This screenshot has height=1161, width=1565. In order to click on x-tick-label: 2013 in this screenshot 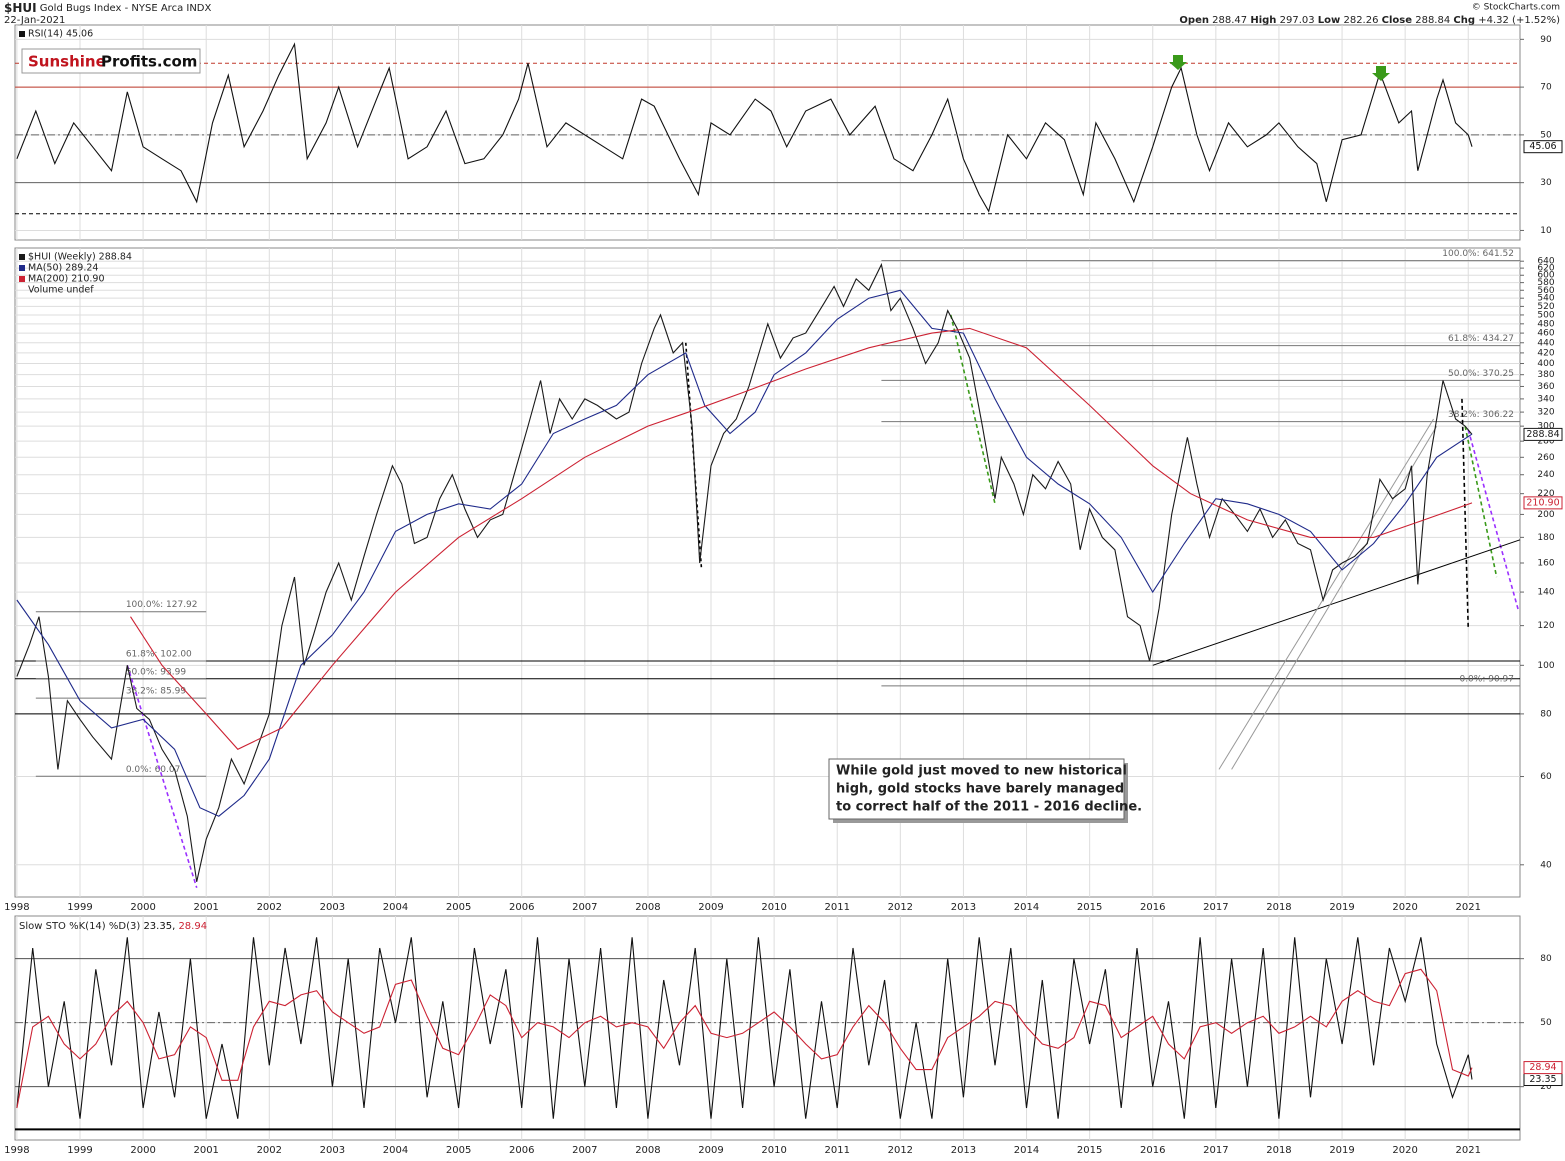, I will do `click(963, 907)`.